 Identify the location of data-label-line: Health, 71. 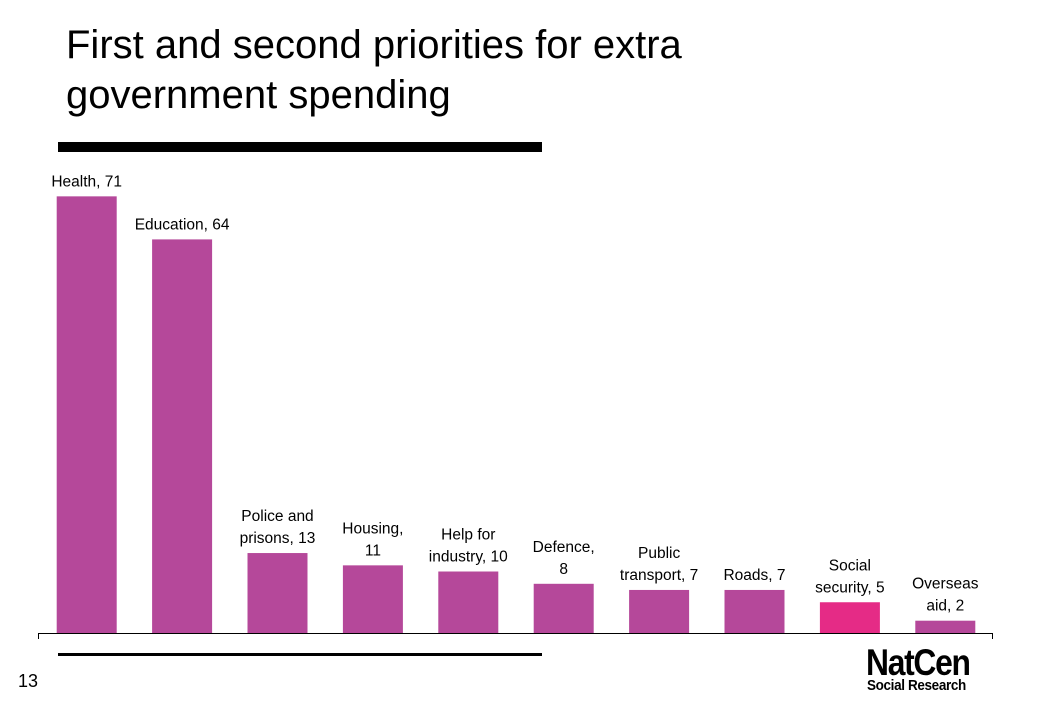
(86, 181).